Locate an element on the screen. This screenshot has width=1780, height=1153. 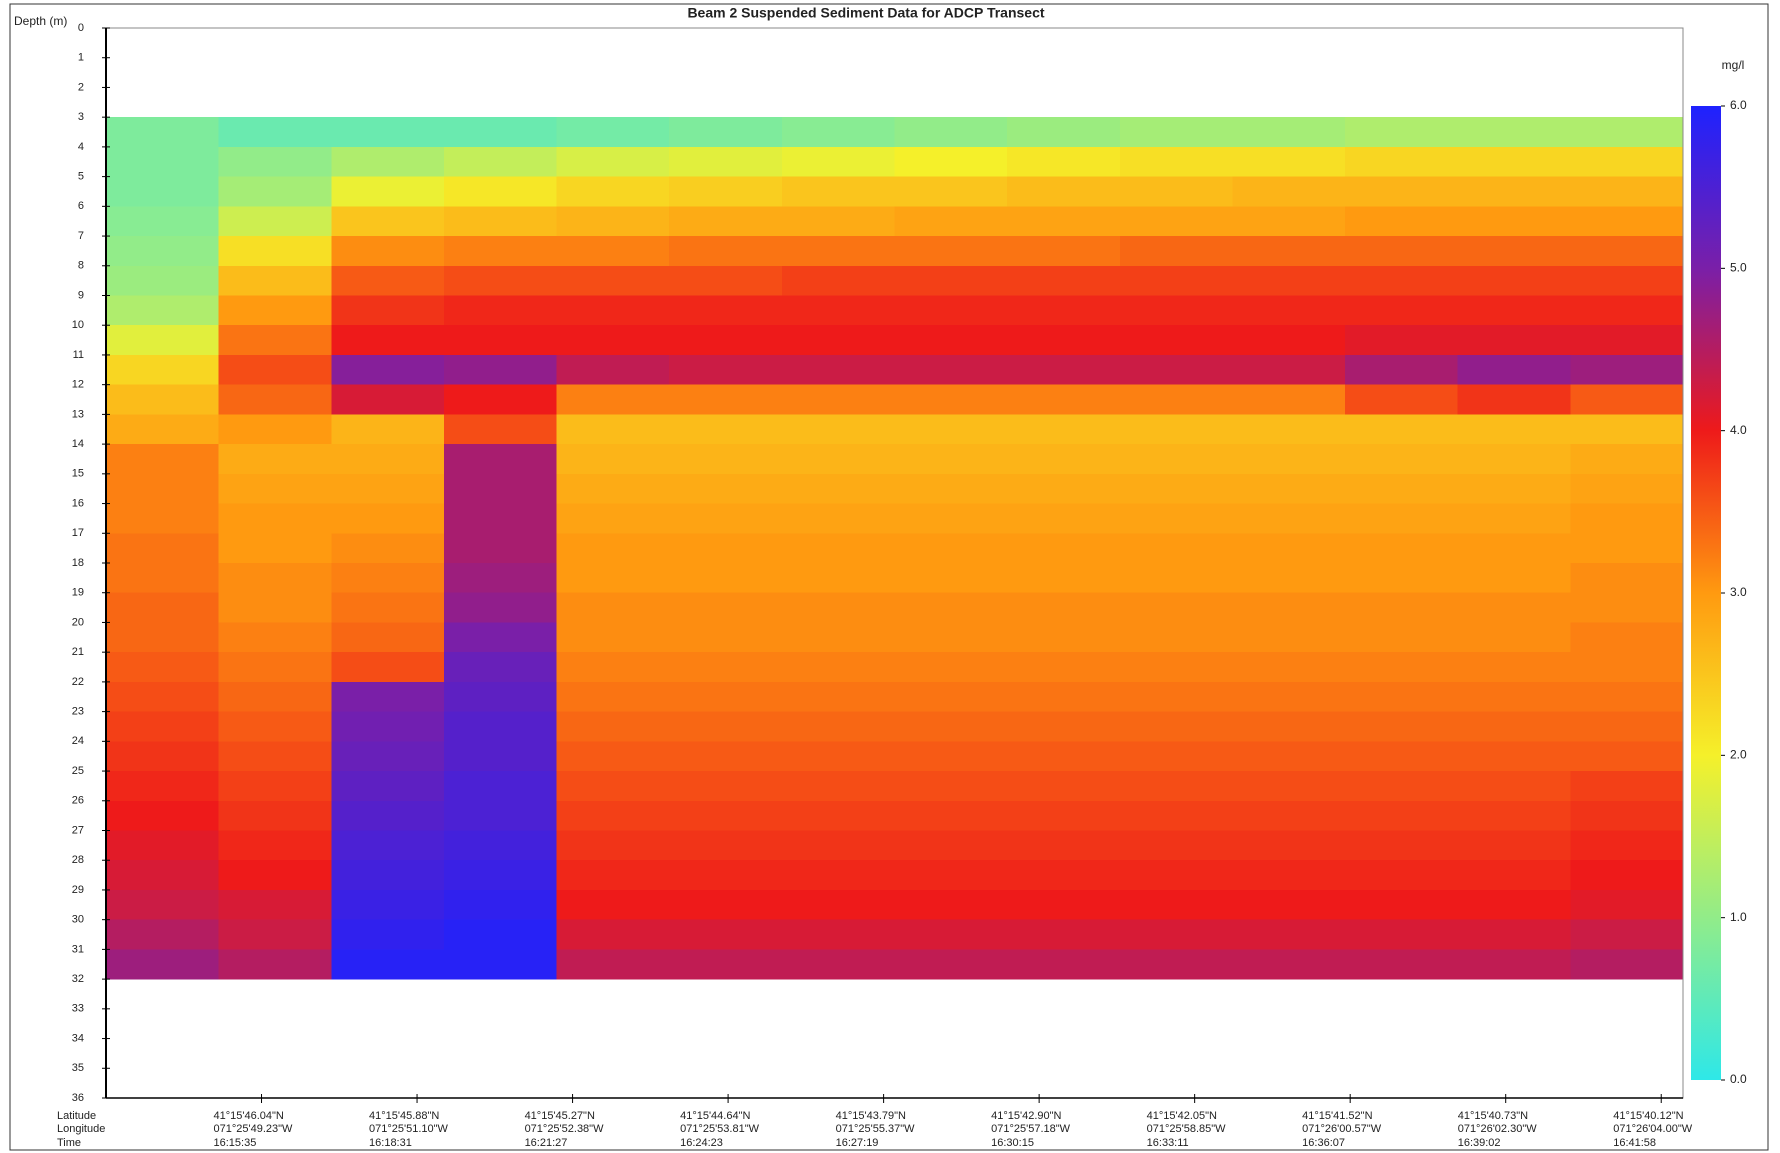
x-tick-label: 41°15'40.73"N is located at coordinates (1493, 1116).